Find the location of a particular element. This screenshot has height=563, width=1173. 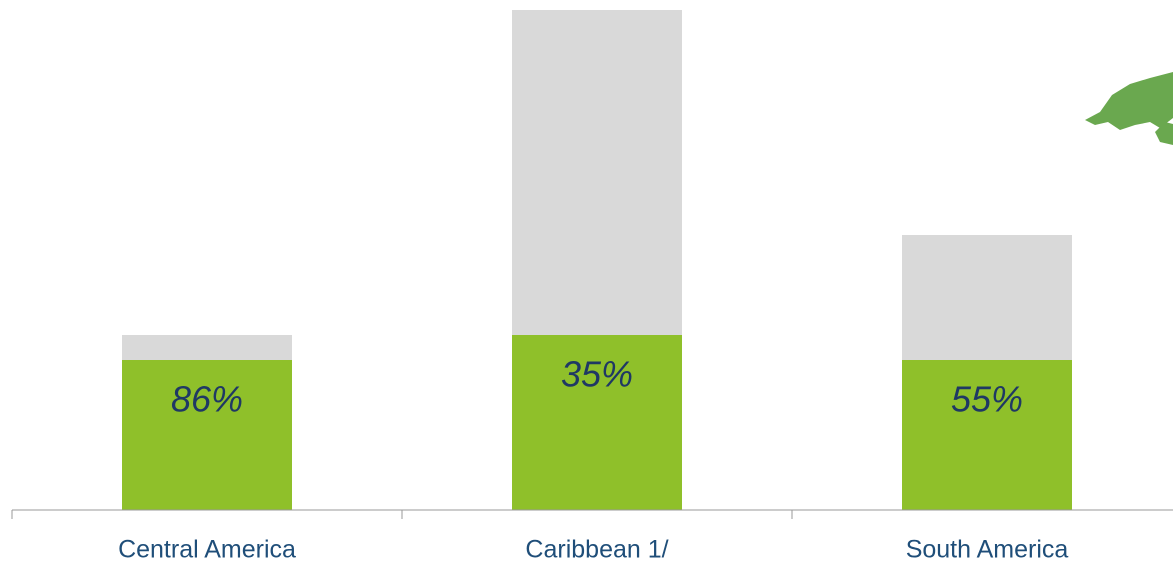

data-label: 86% is located at coordinates (207, 399).